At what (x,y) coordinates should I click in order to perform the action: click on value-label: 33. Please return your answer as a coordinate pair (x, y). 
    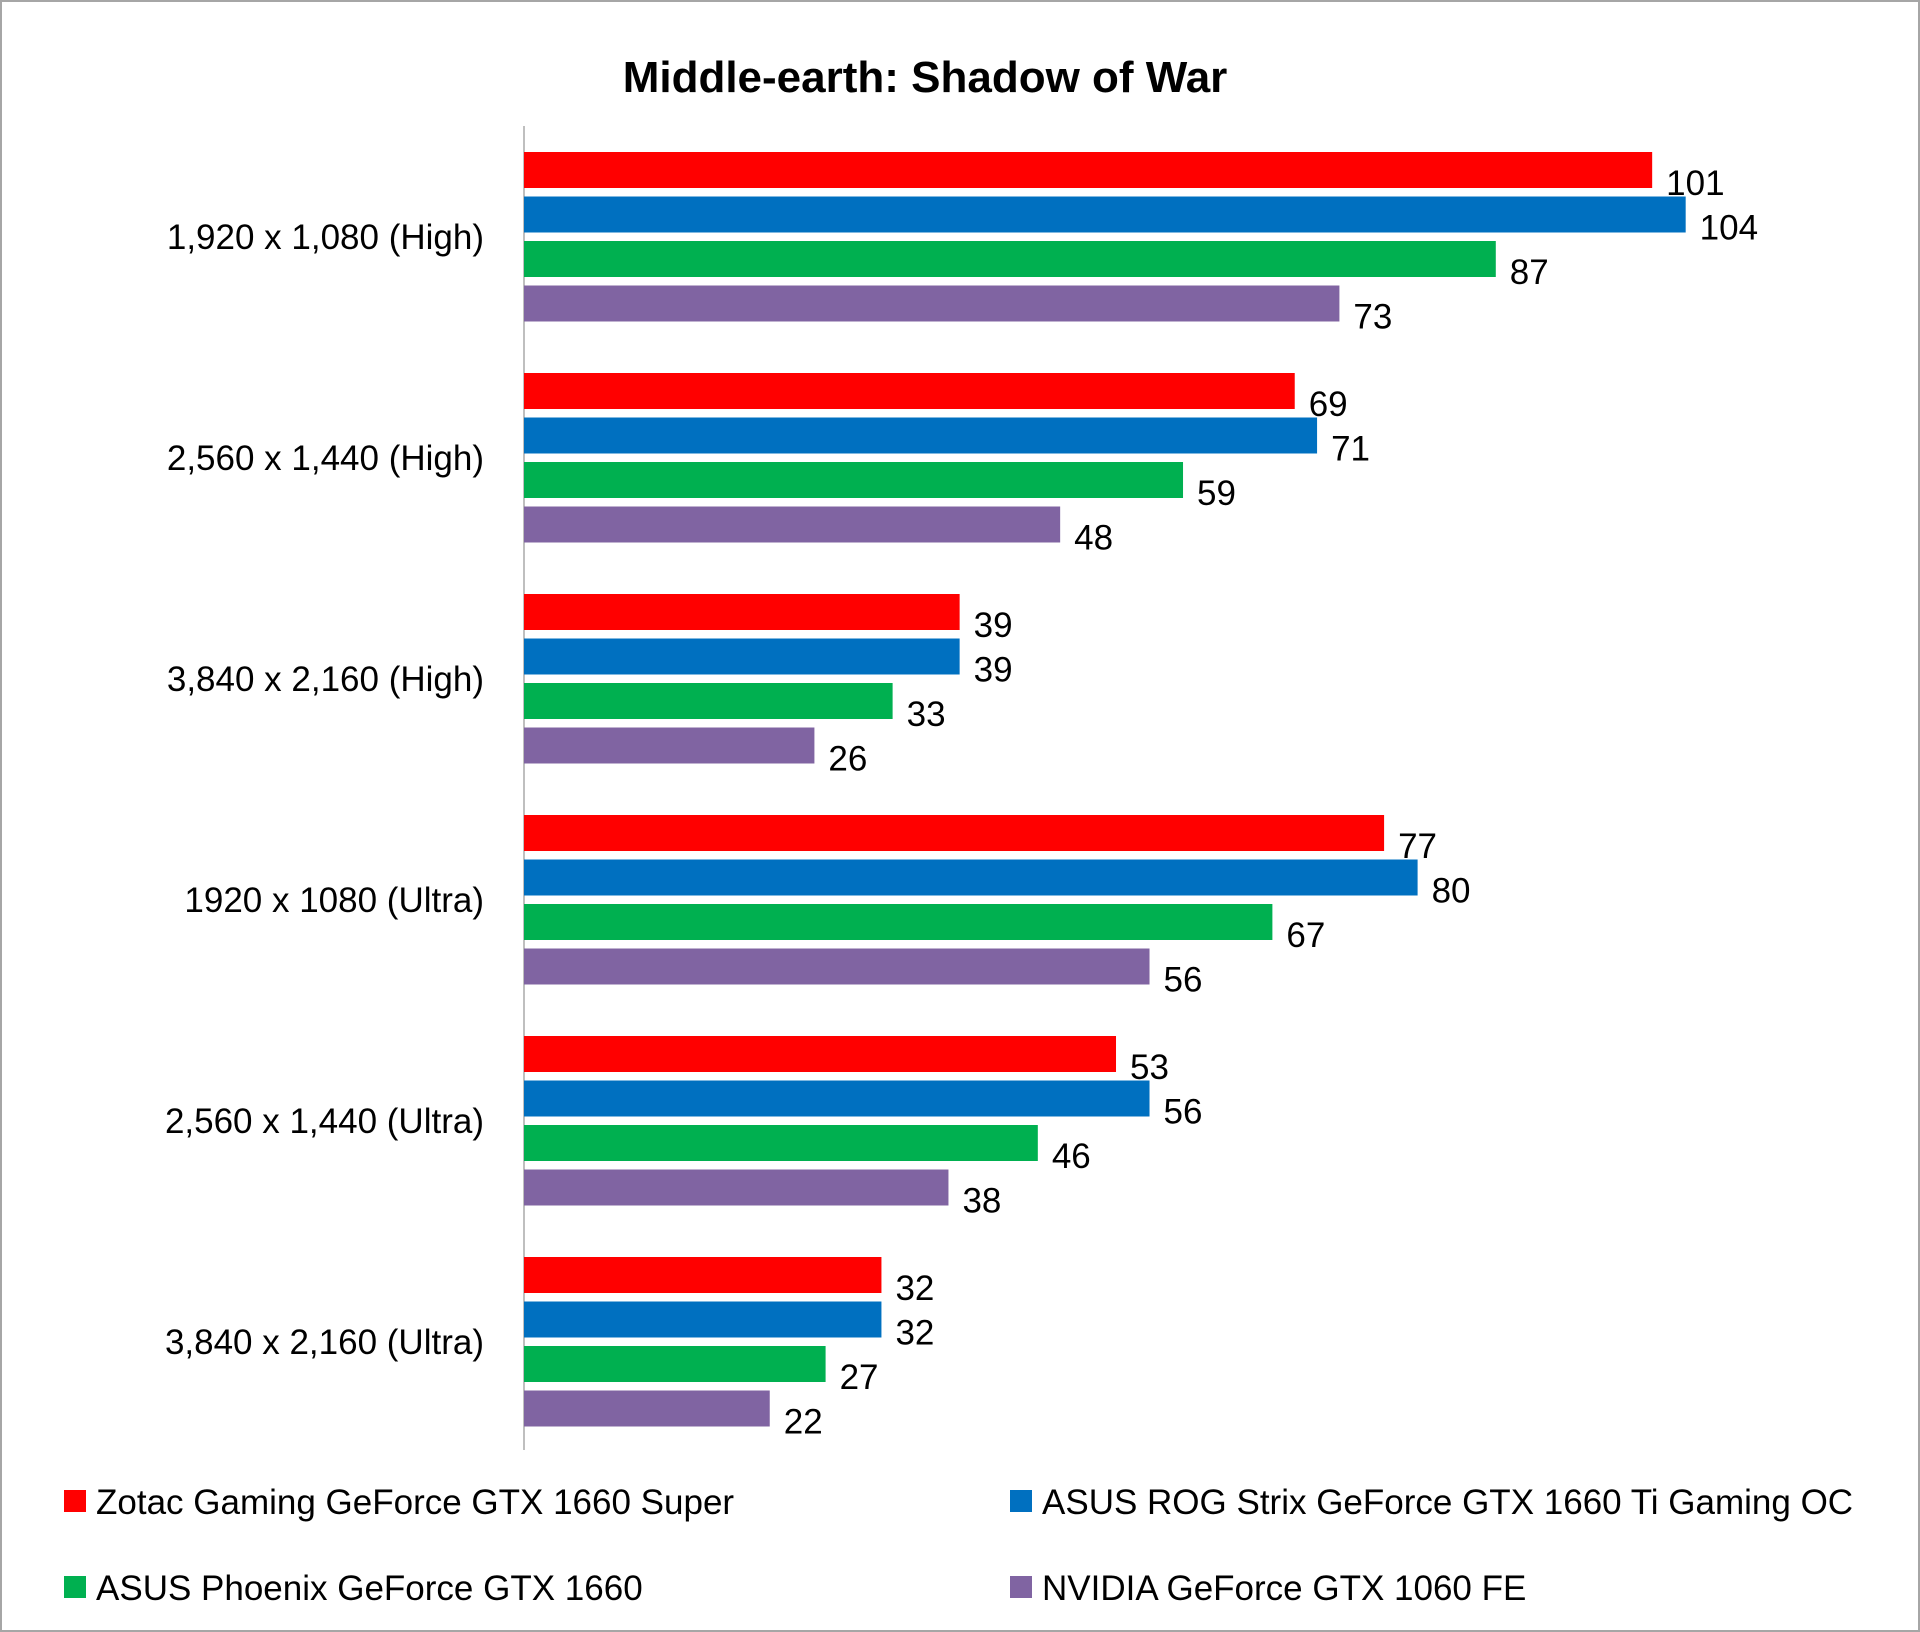
    Looking at the image, I should click on (926, 714).